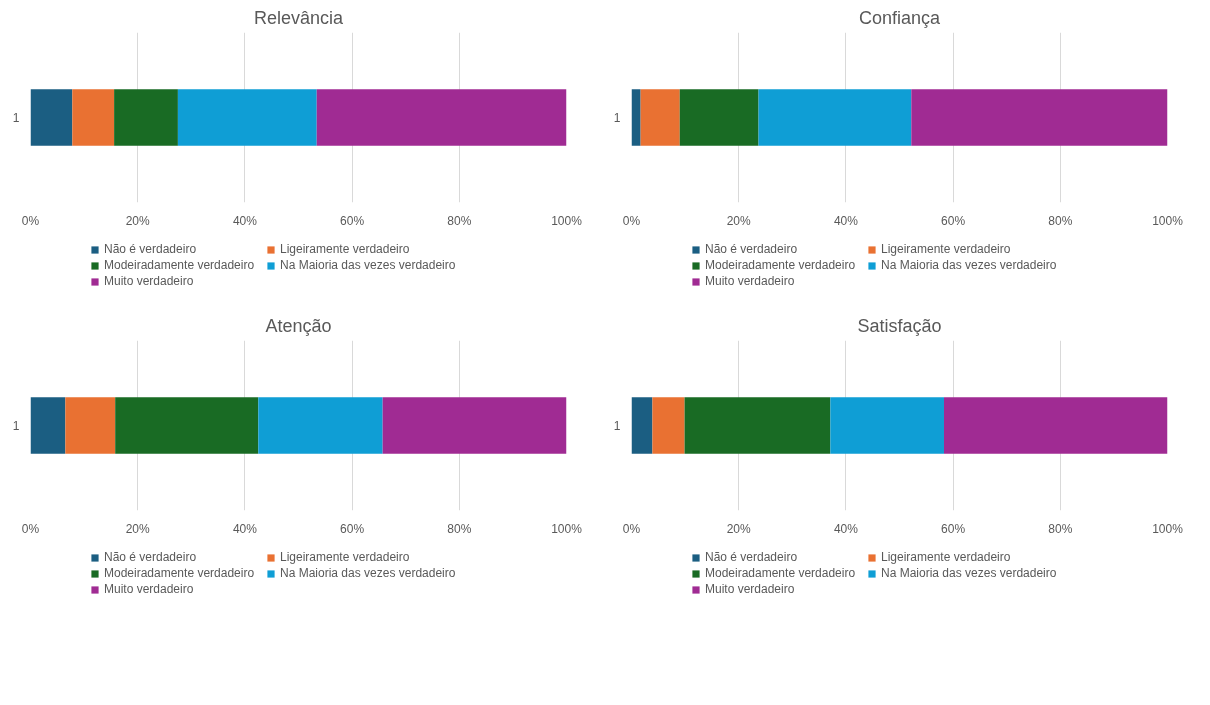  Describe the element at coordinates (298, 325) in the screenshot. I see `chart-title: Atenção` at that location.